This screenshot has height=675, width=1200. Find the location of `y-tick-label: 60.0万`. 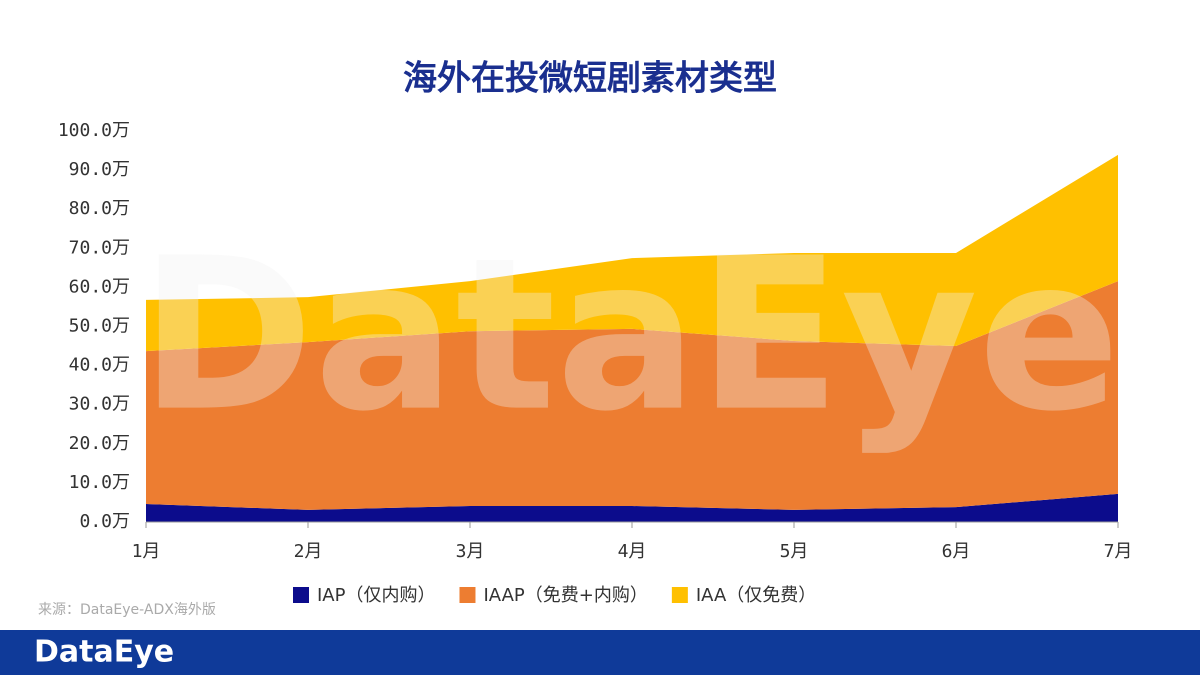

y-tick-label: 60.0万 is located at coordinates (99, 286).